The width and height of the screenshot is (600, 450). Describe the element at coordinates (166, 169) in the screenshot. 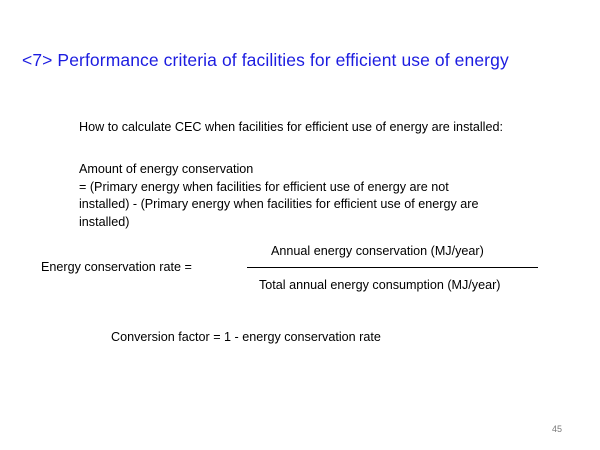

I see `definition-line: Amount of energy conservation` at that location.